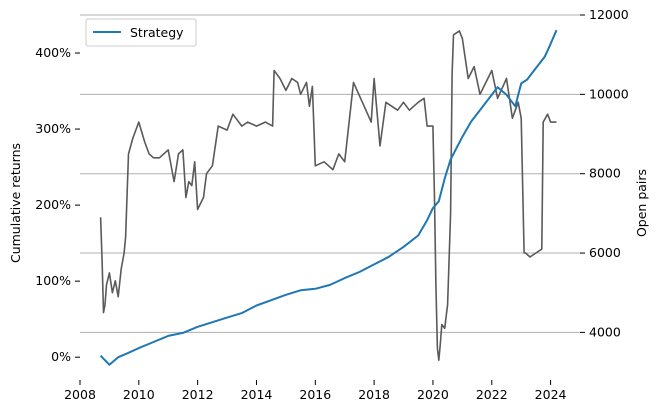 The height and width of the screenshot is (417, 657). What do you see at coordinates (609, 93) in the screenshot?
I see `y-right-tick-label: 10000` at bounding box center [609, 93].